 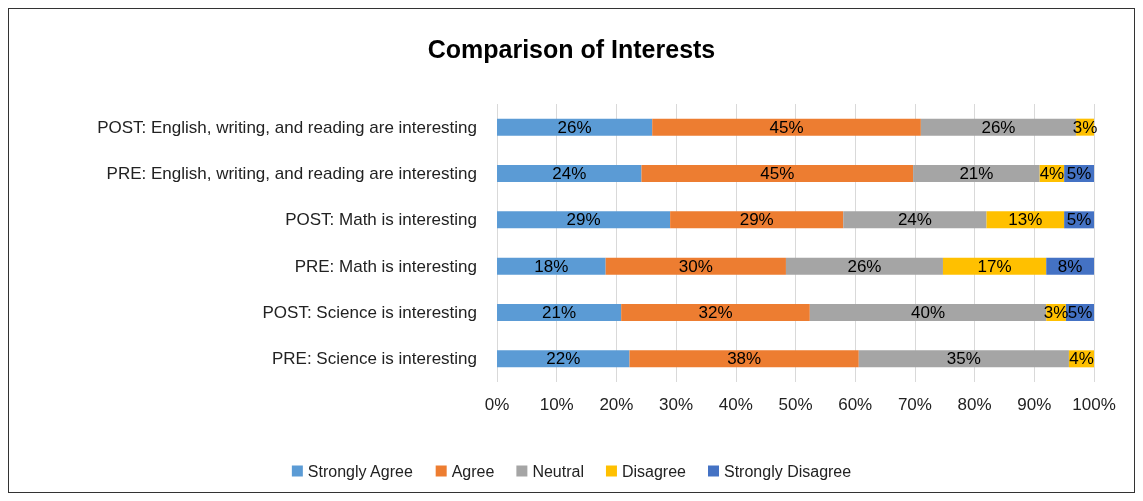 What do you see at coordinates (287, 127) in the screenshot?
I see `y-tick-label: POST: English, writing, and reading are interesting` at bounding box center [287, 127].